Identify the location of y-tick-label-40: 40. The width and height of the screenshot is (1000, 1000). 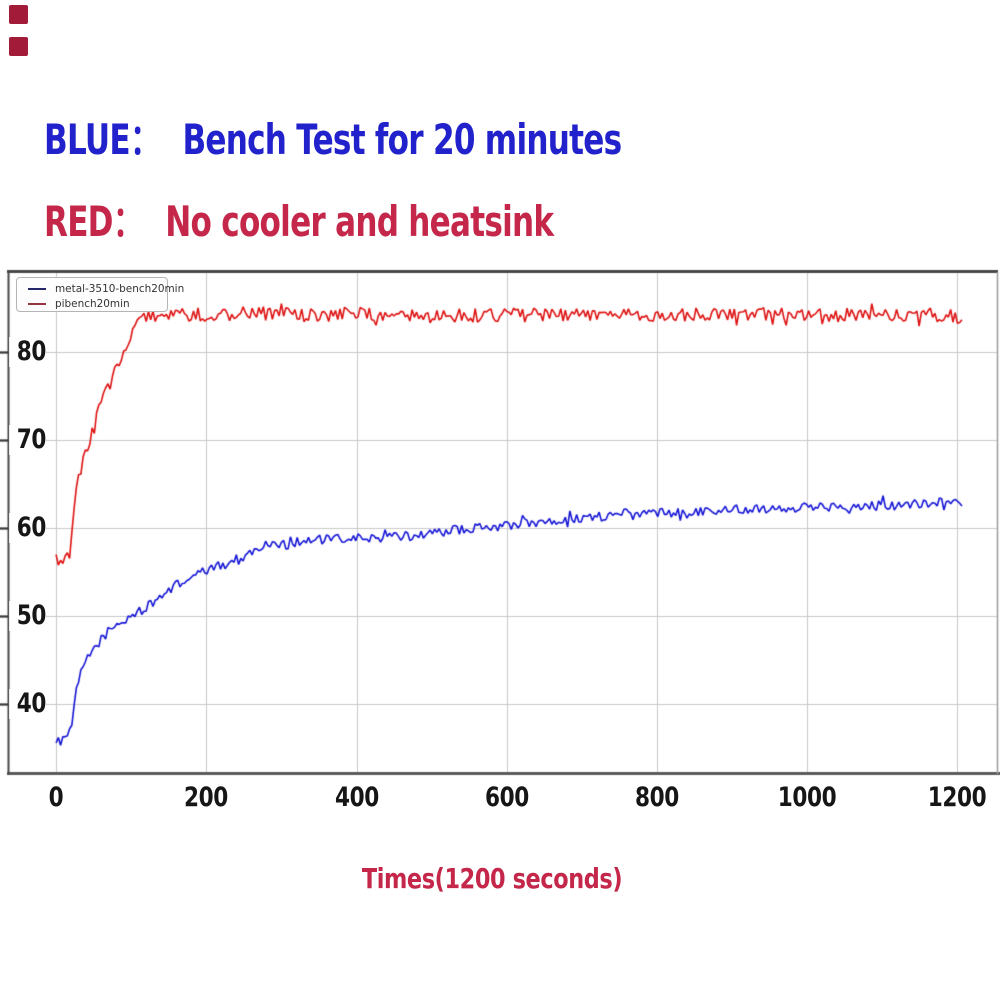
(27, 703).